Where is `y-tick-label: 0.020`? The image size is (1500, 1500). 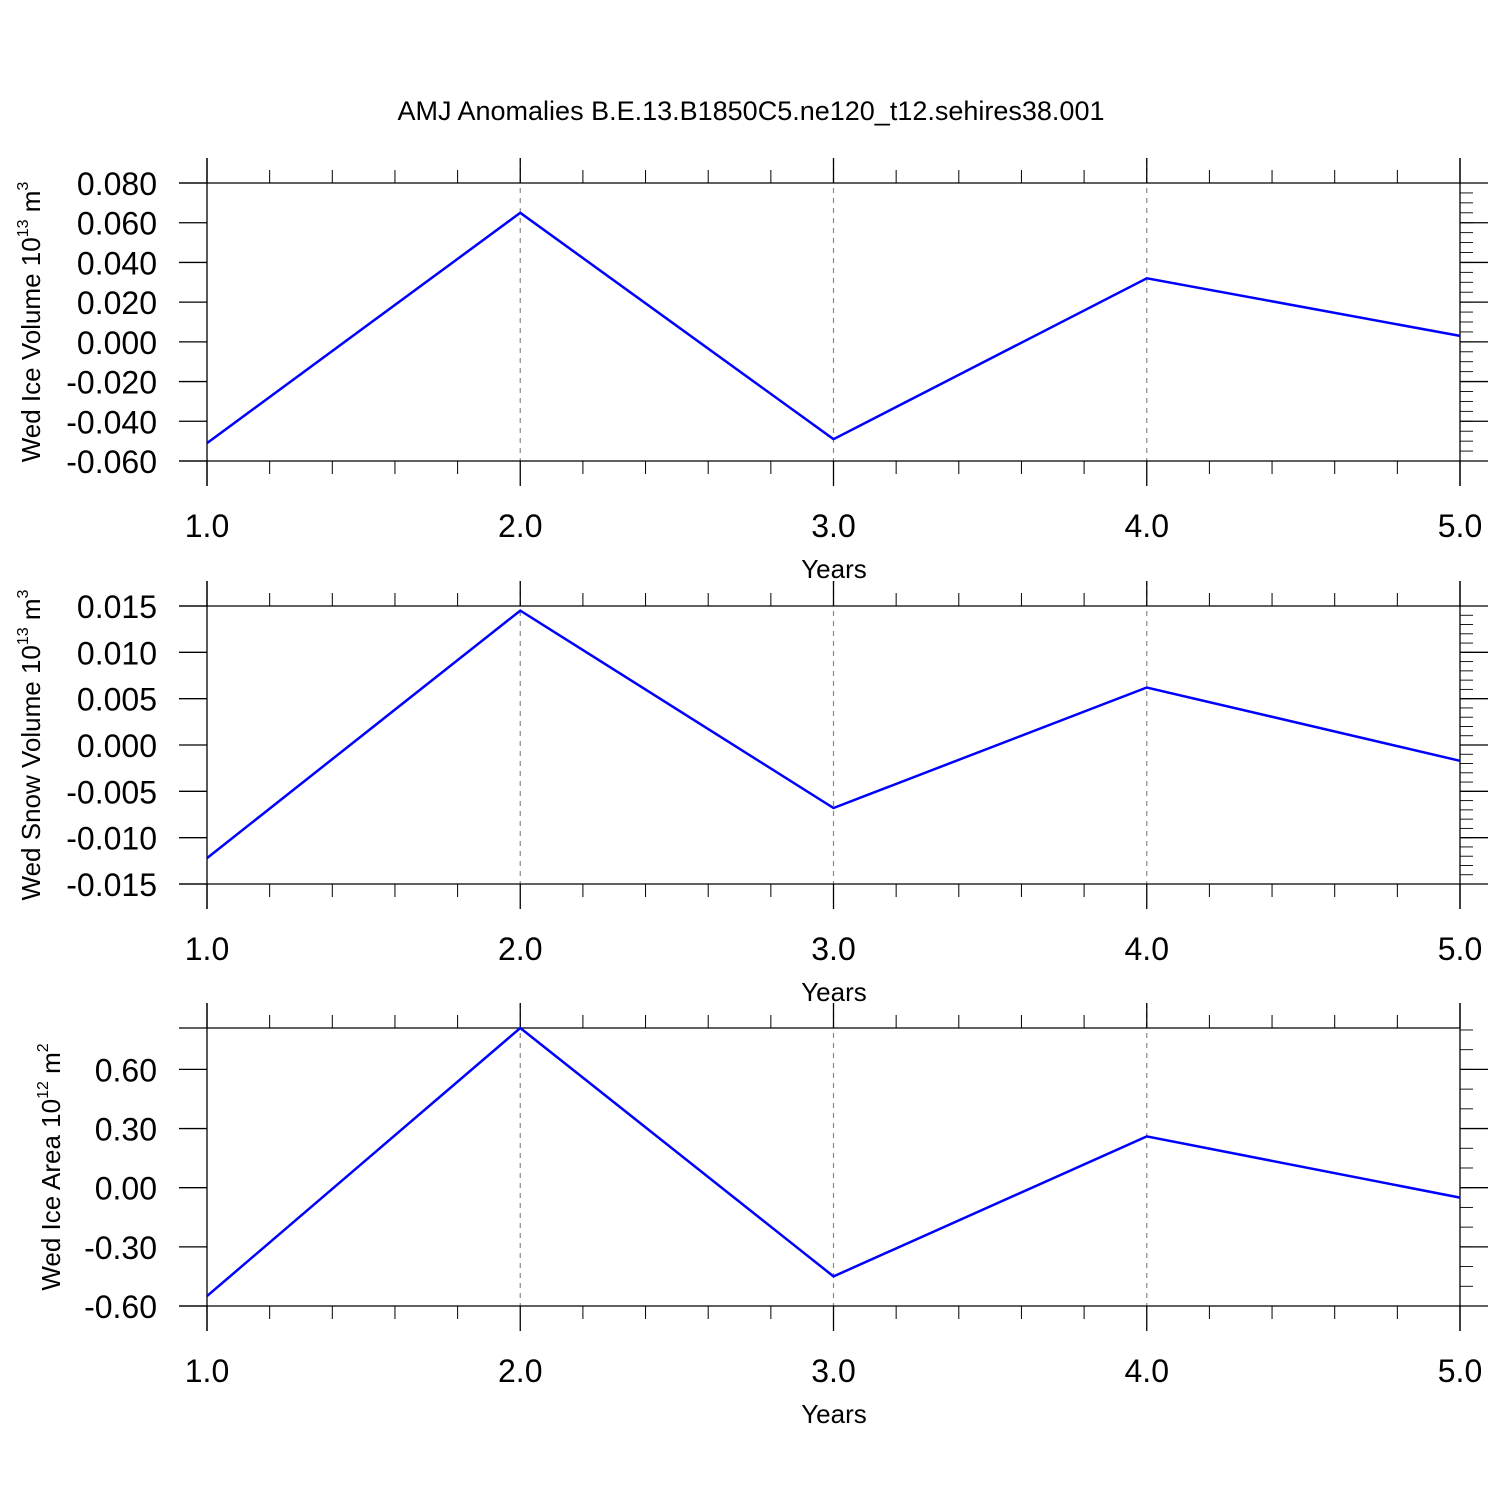
y-tick-label: 0.020 is located at coordinates (117, 303).